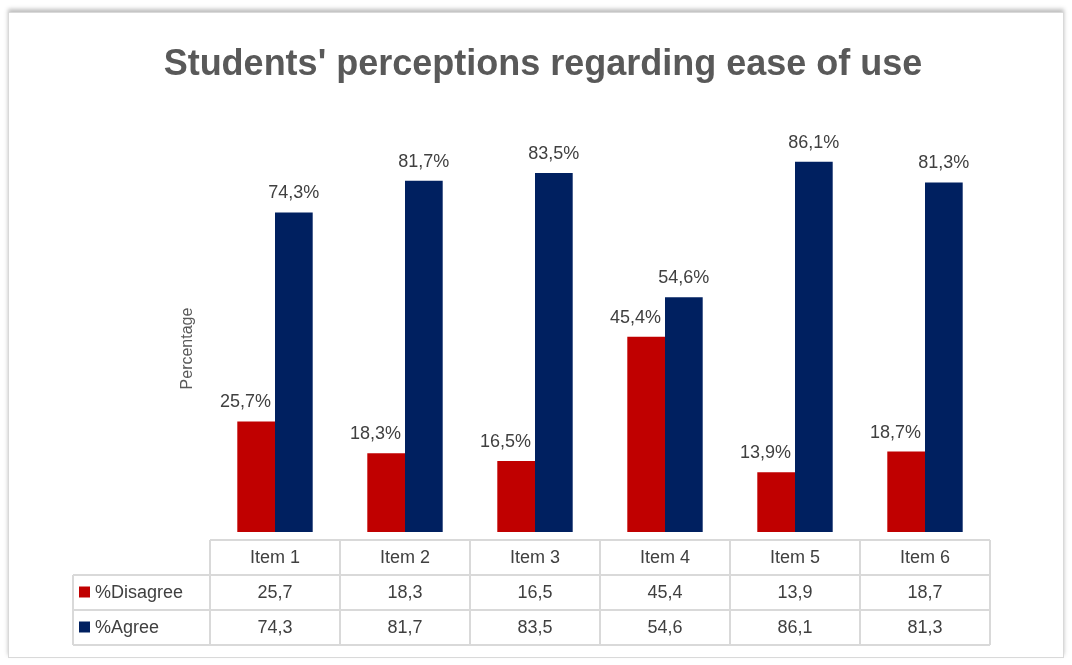 The width and height of the screenshot is (1072, 665). I want to click on data-label: 18,3%, so click(375, 433).